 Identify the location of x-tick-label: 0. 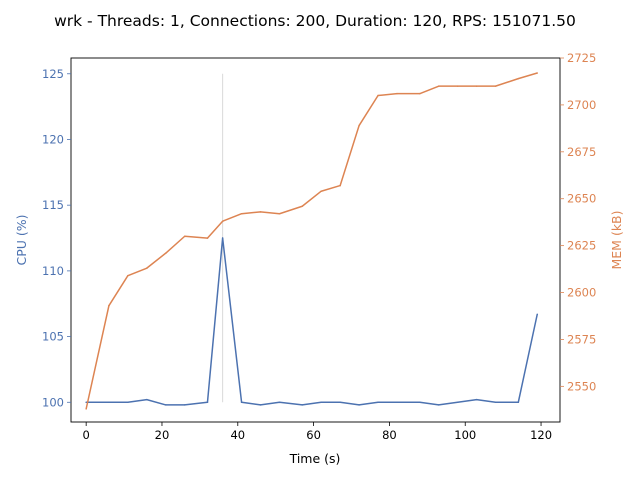
(85, 435).